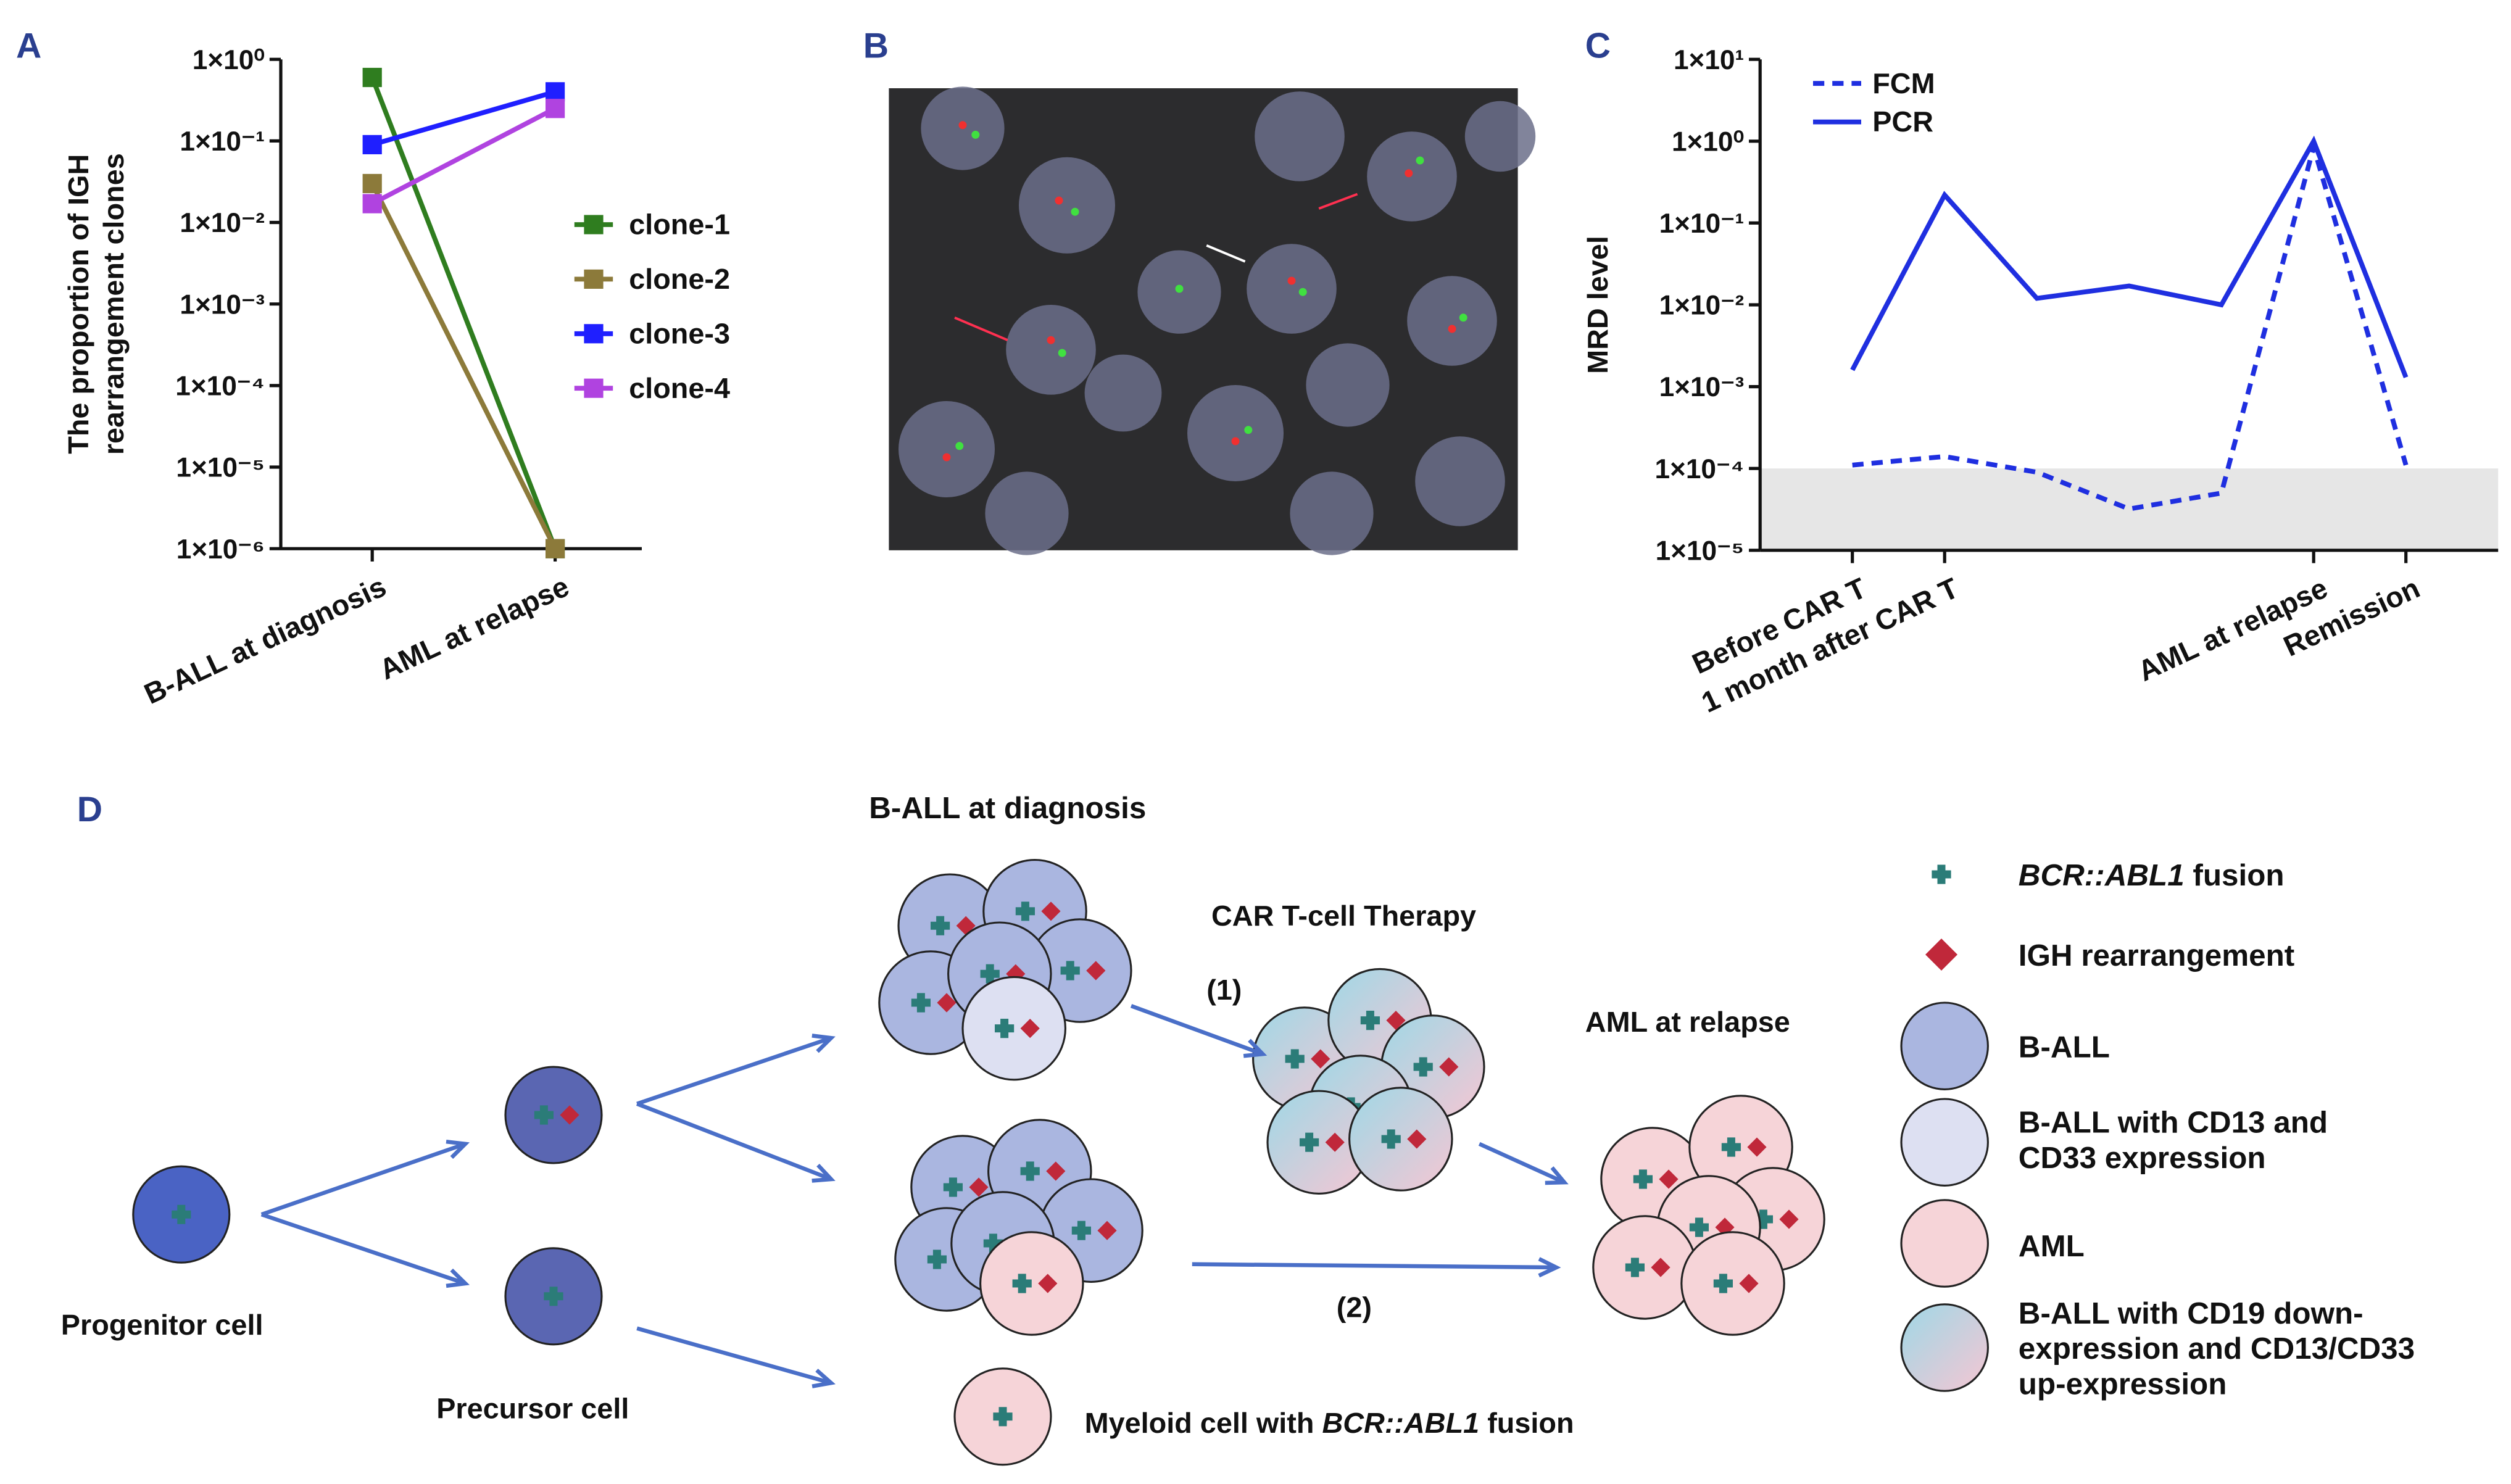 Image resolution: width=2511 pixels, height=1484 pixels. I want to click on y-axis-label: The proportion of IGH, so click(78, 304).